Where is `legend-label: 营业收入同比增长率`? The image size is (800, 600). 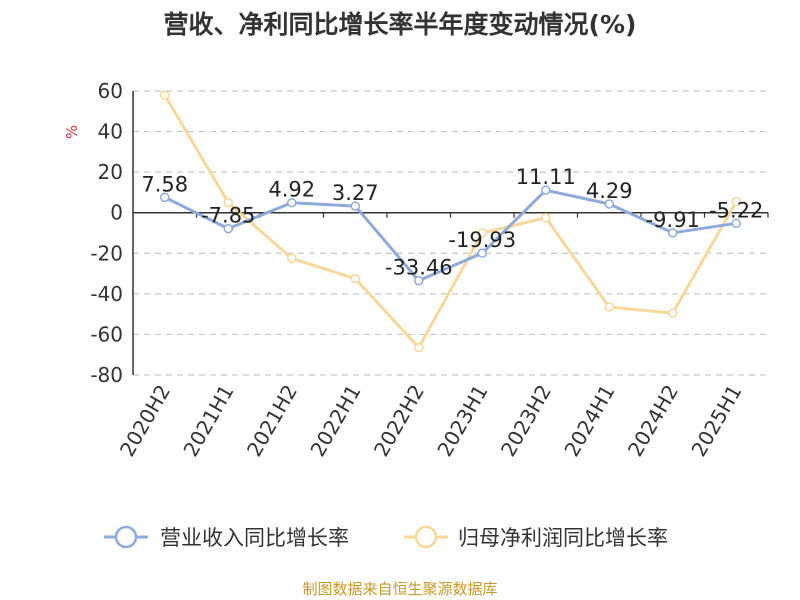 legend-label: 营业收入同比增长率 is located at coordinates (254, 538).